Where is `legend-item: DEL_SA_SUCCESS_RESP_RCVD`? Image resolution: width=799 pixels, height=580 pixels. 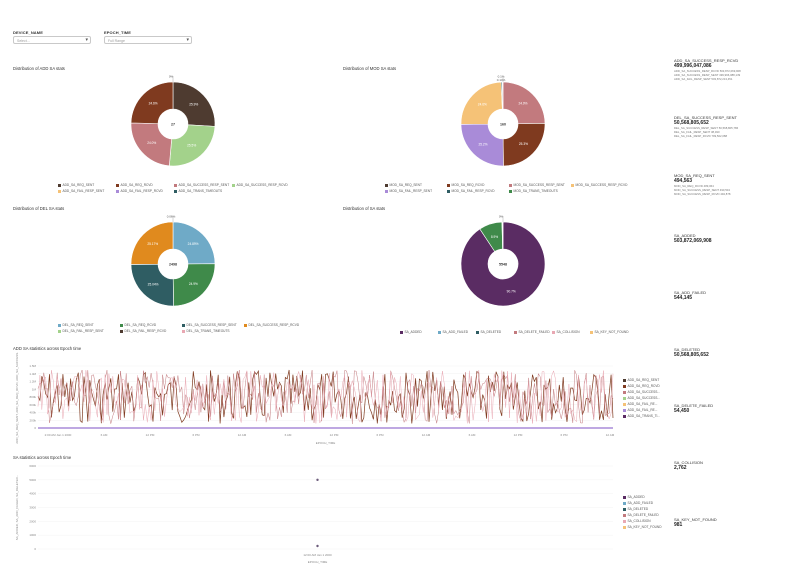 legend-item: DEL_SA_SUCCESS_RESP_RCVD is located at coordinates (271, 325).